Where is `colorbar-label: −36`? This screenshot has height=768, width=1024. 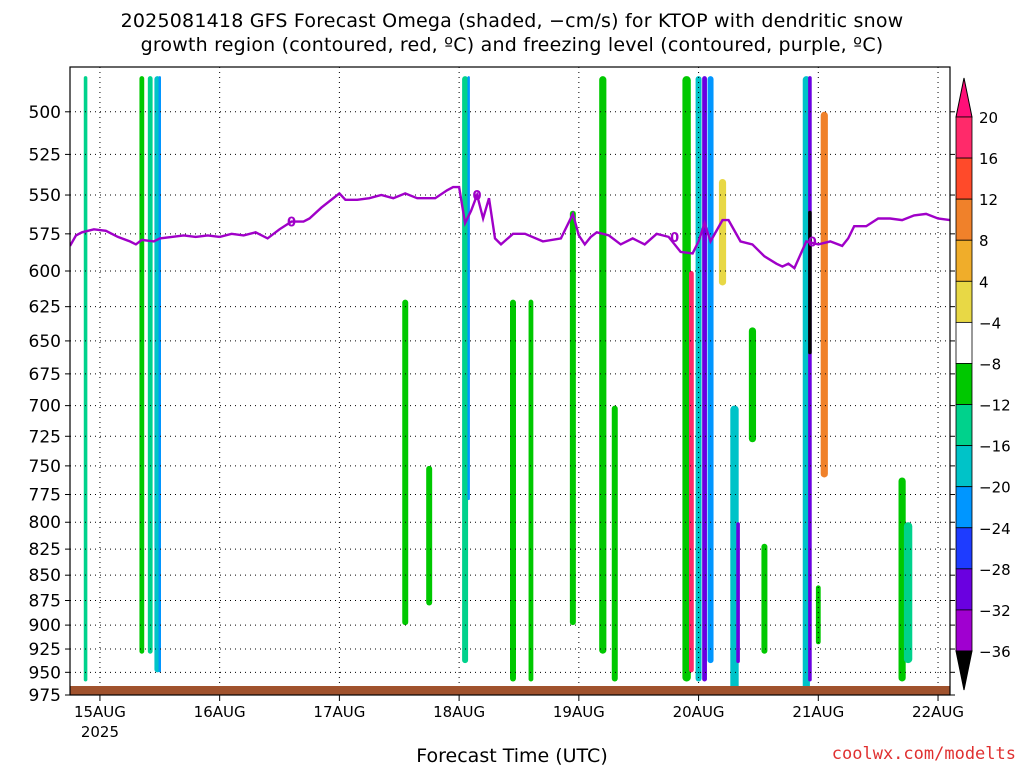
colorbar-label: −36 is located at coordinates (995, 652).